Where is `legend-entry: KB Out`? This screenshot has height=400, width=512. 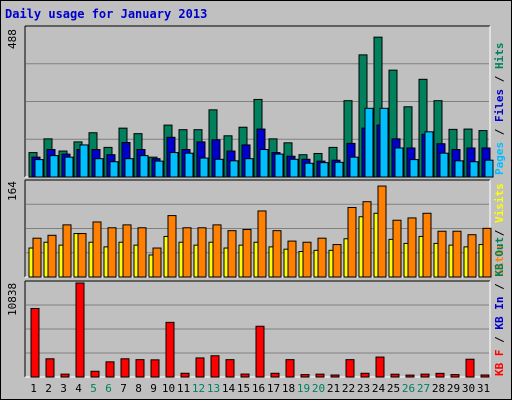
legend-entry: KB Out is located at coordinates (499, 257).